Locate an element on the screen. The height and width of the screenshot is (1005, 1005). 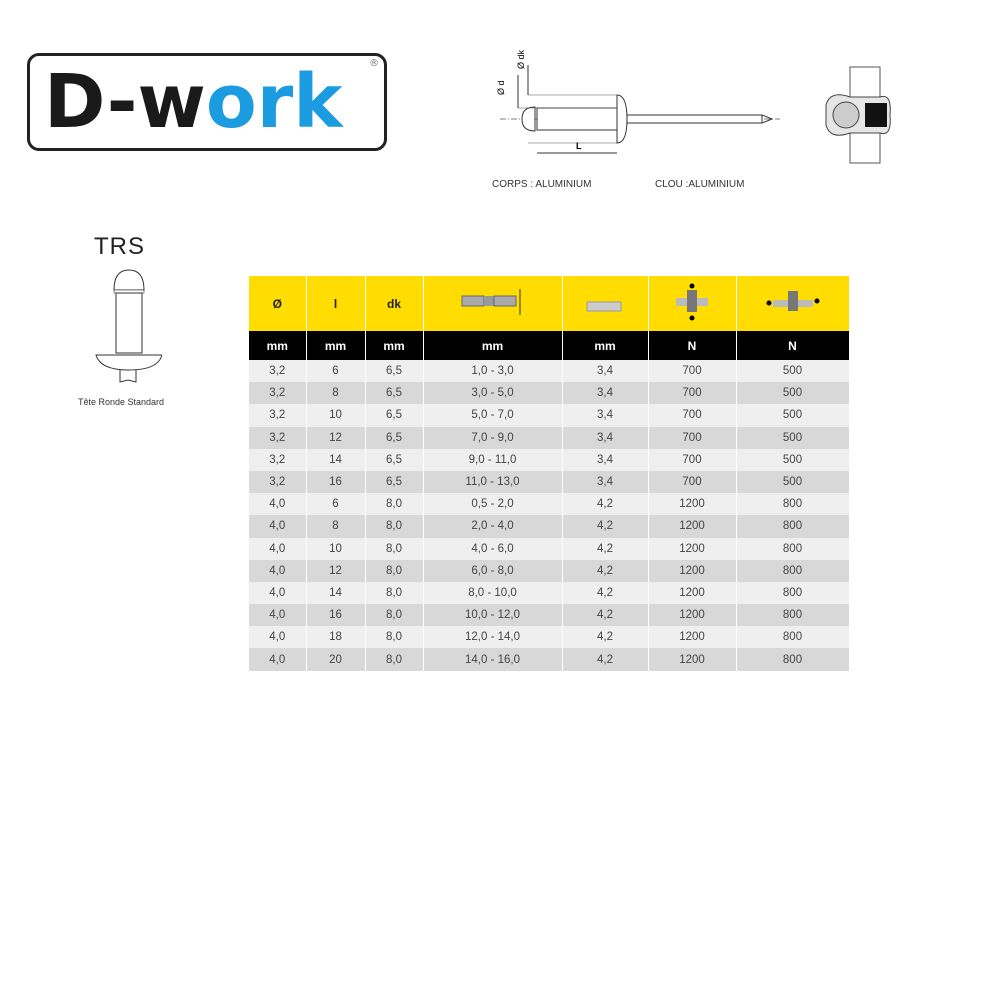
rivet-section-drawing is located at coordinates (858, 115).